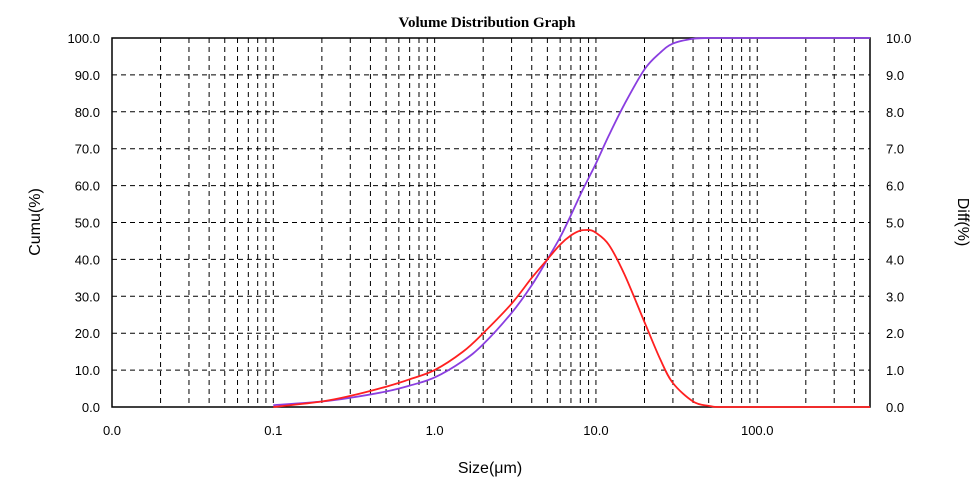  Describe the element at coordinates (87, 149) in the screenshot. I see `y-tick-label: 70.0` at that location.